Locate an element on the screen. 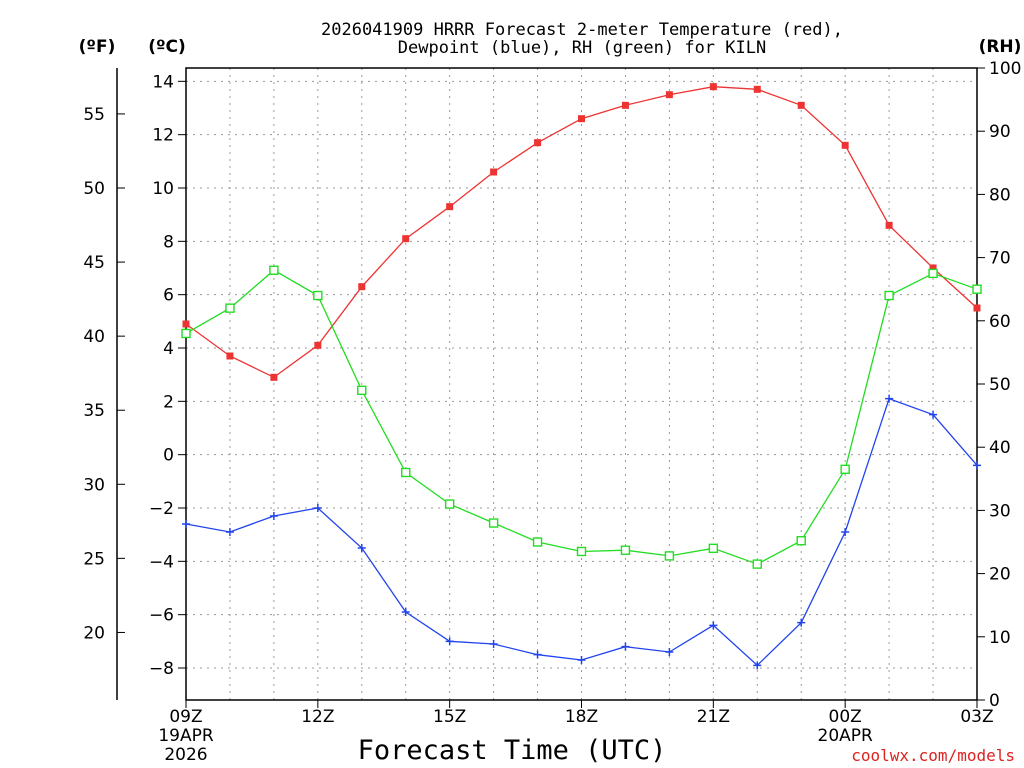 Image resolution: width=1024 pixels, height=768 pixels. celsius-tick-label: 12 is located at coordinates (163, 136).